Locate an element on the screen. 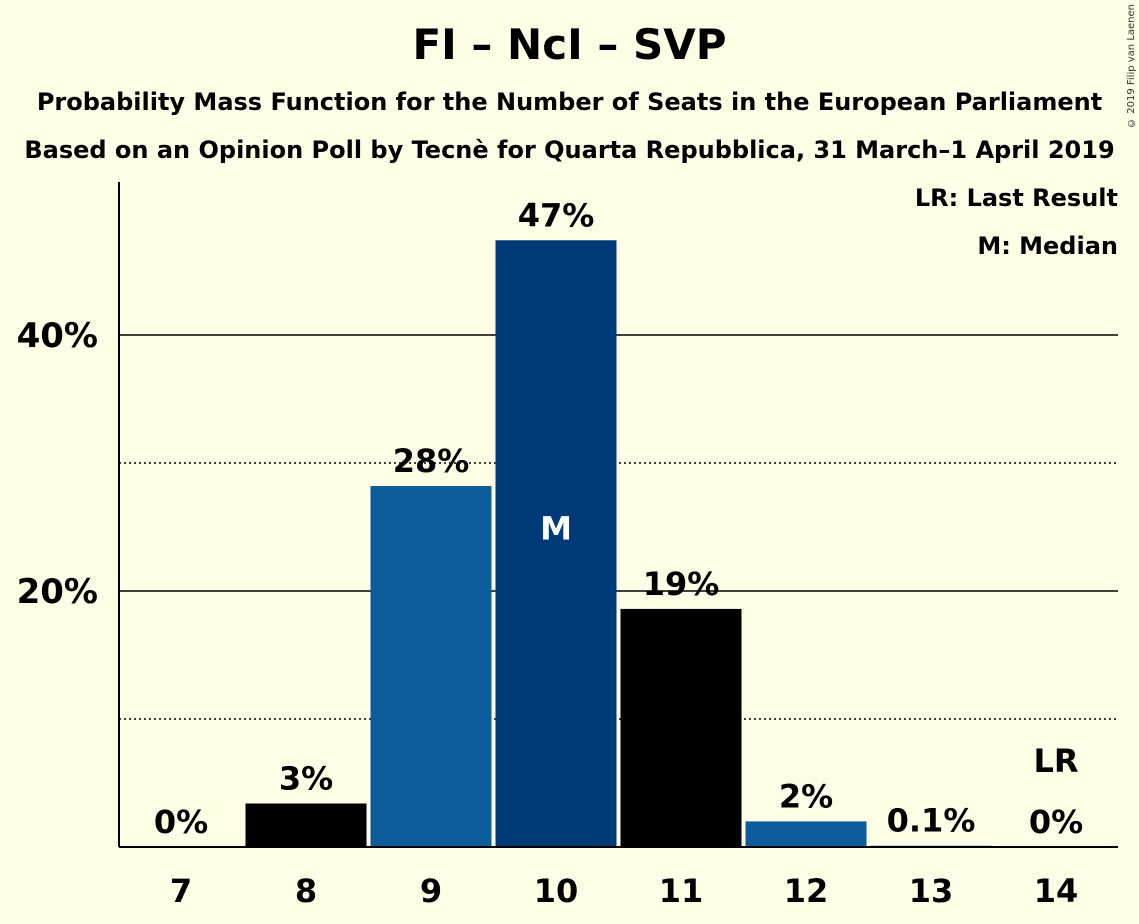  legend-last-result: LR: Last Result is located at coordinates (1016, 198).